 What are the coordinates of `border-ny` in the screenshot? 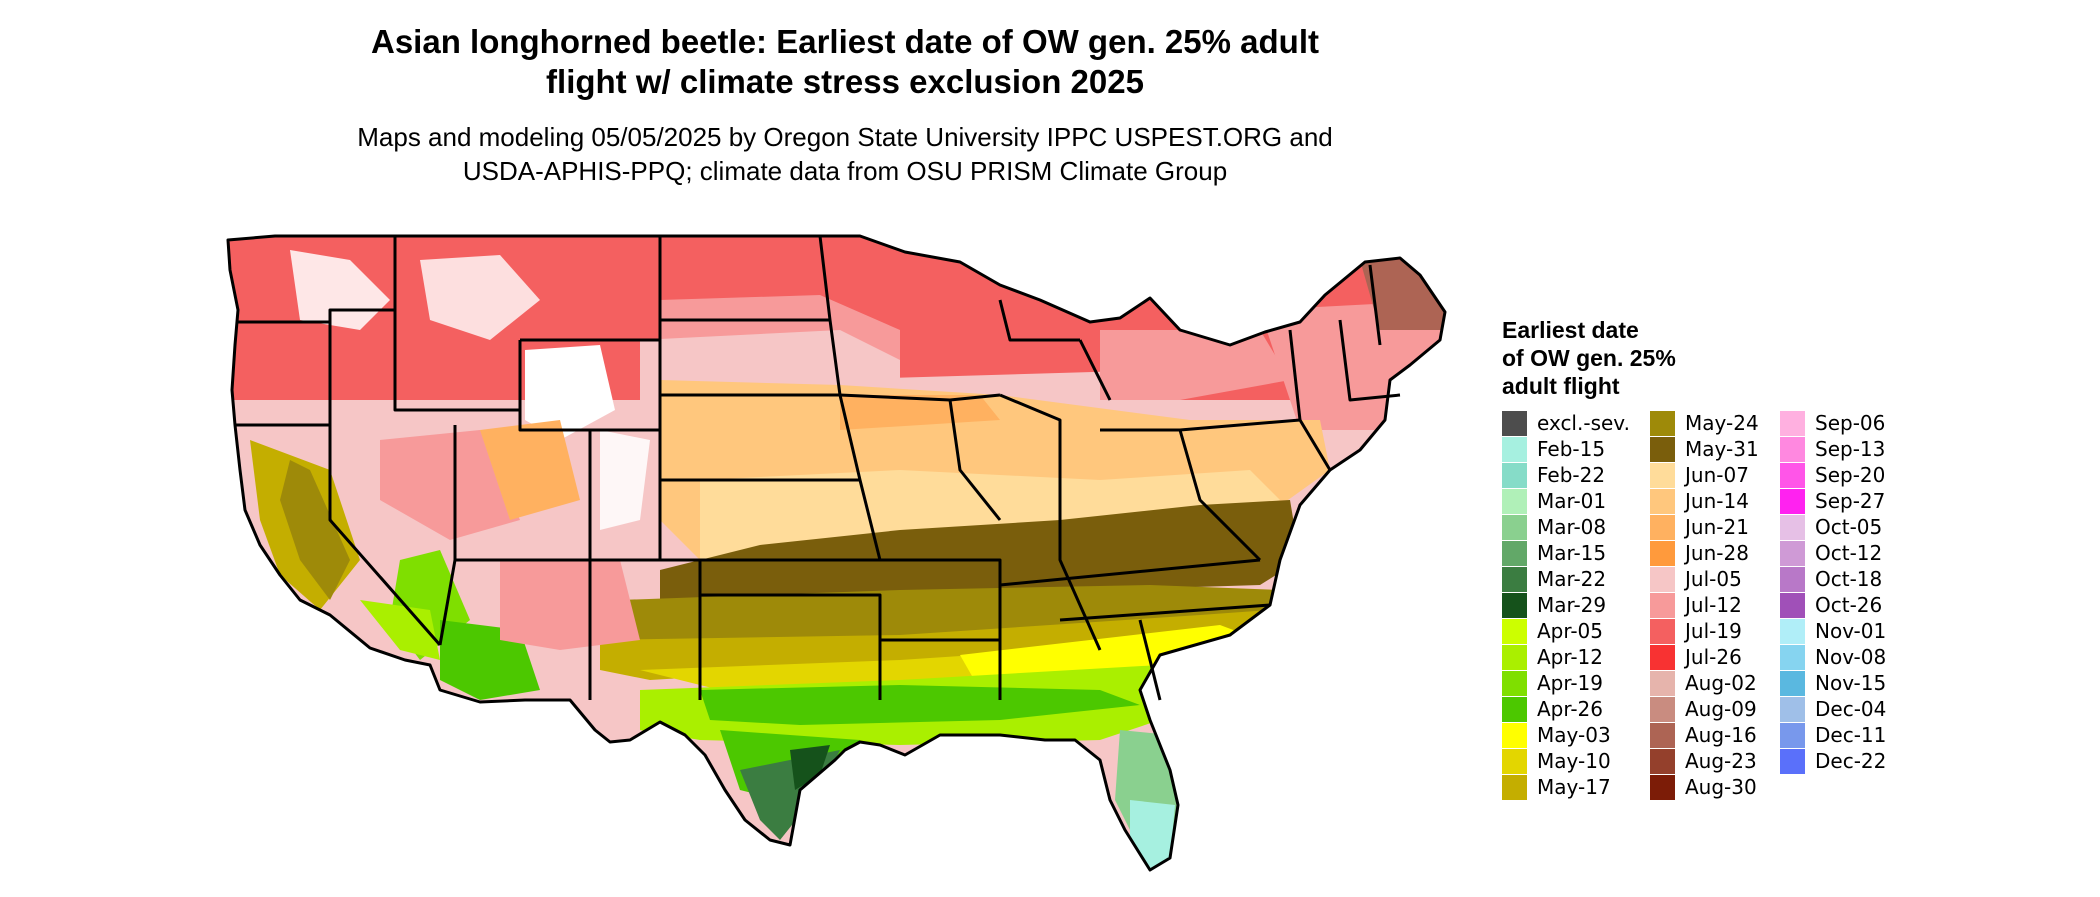 It's located at (1295, 375).